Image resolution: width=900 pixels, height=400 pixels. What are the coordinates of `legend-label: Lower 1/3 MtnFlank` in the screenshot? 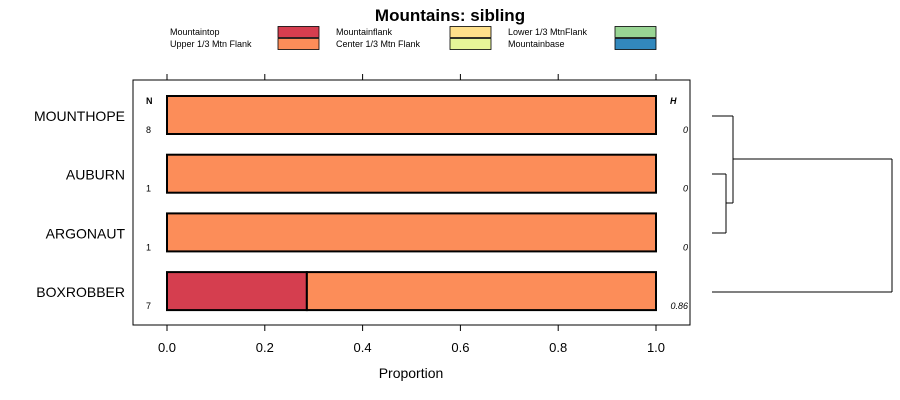 It's located at (548, 32).